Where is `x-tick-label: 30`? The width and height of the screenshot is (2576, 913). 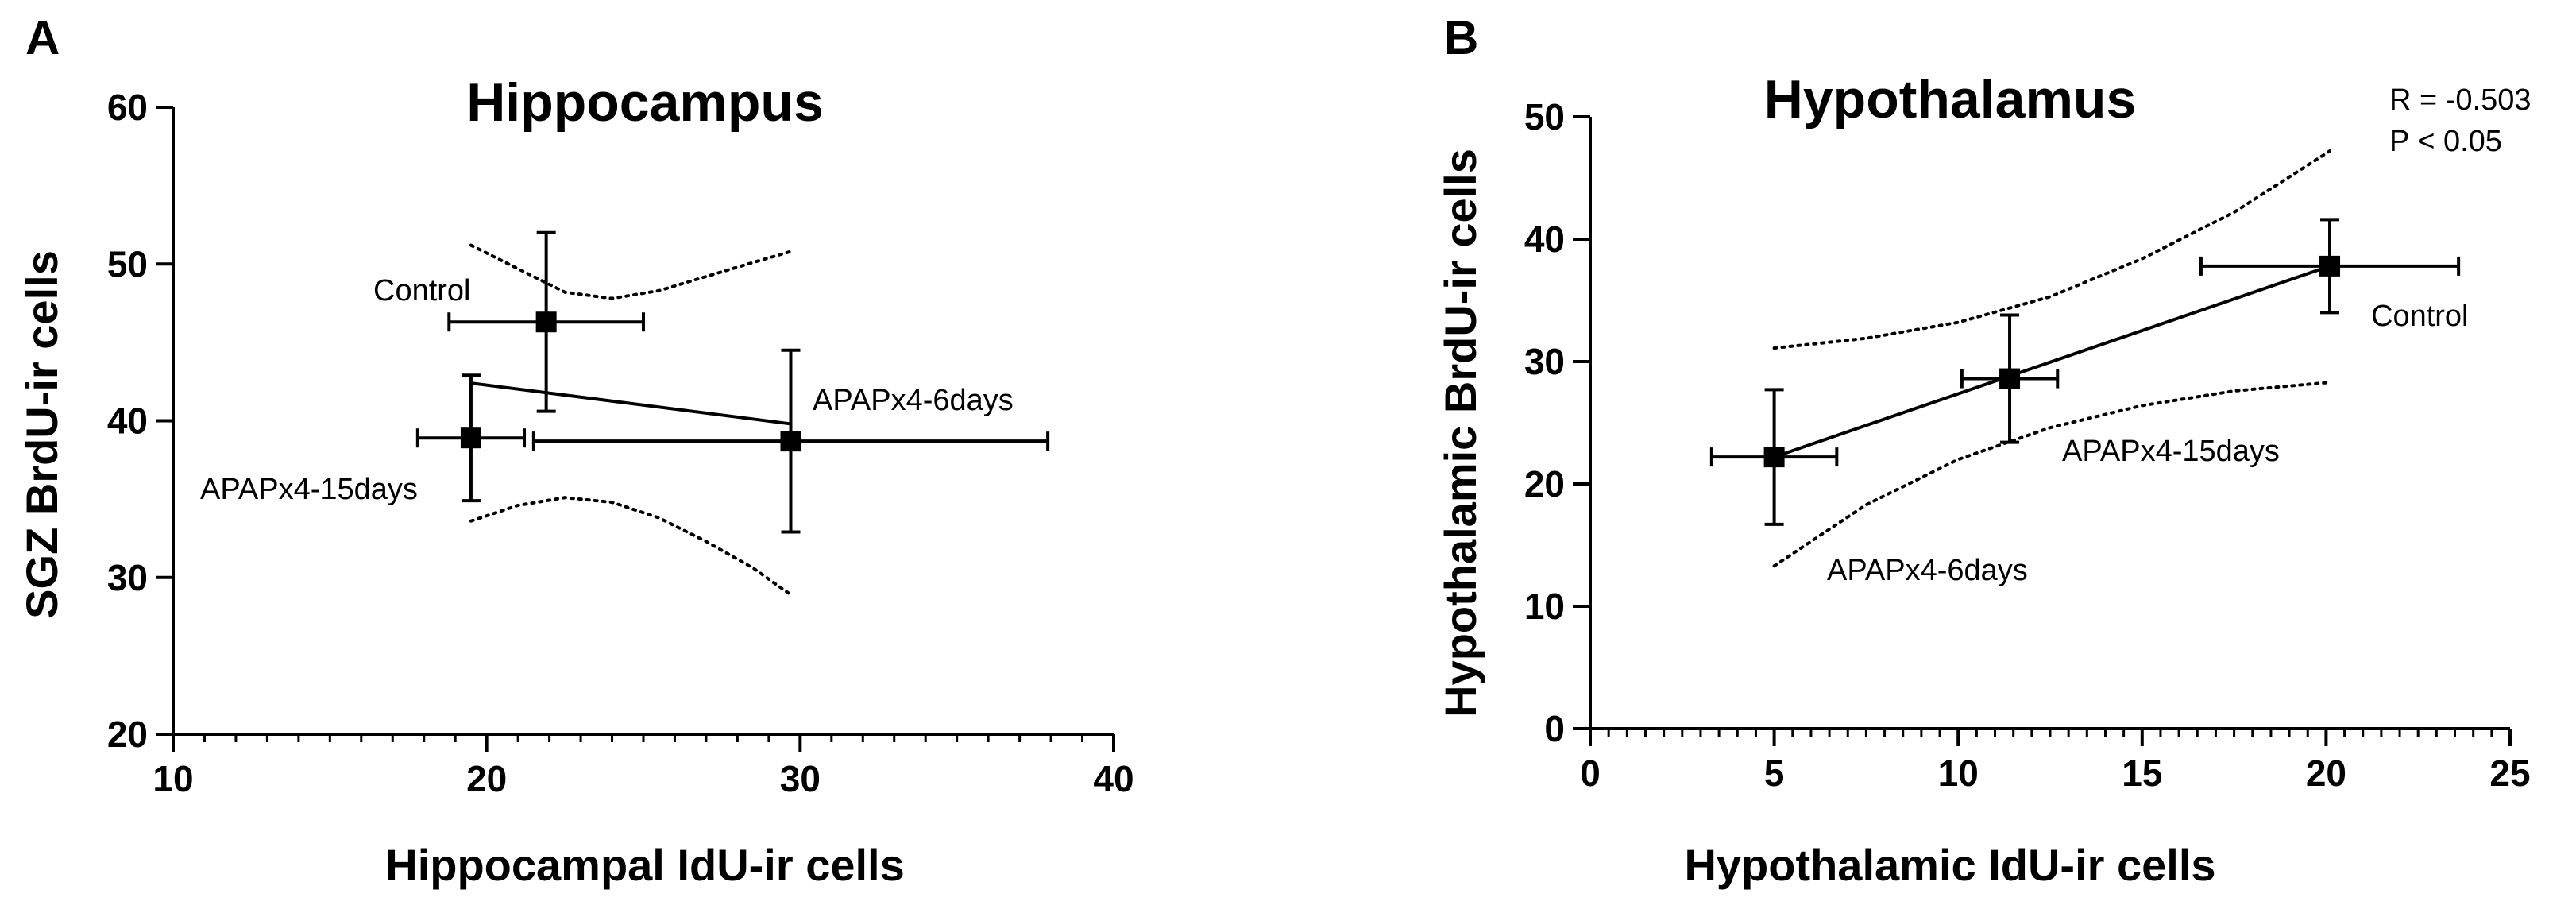 x-tick-label: 30 is located at coordinates (800, 779).